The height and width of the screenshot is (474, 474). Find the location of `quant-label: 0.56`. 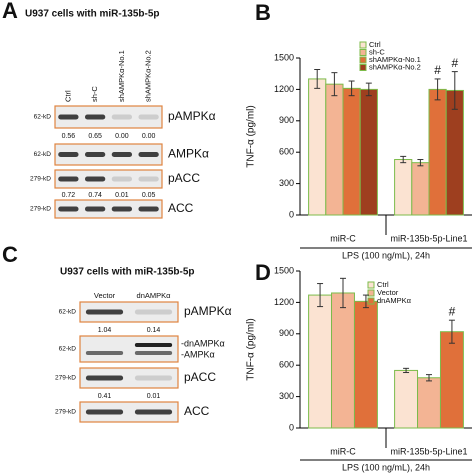

quant-label: 0.56 is located at coordinates (69, 136).